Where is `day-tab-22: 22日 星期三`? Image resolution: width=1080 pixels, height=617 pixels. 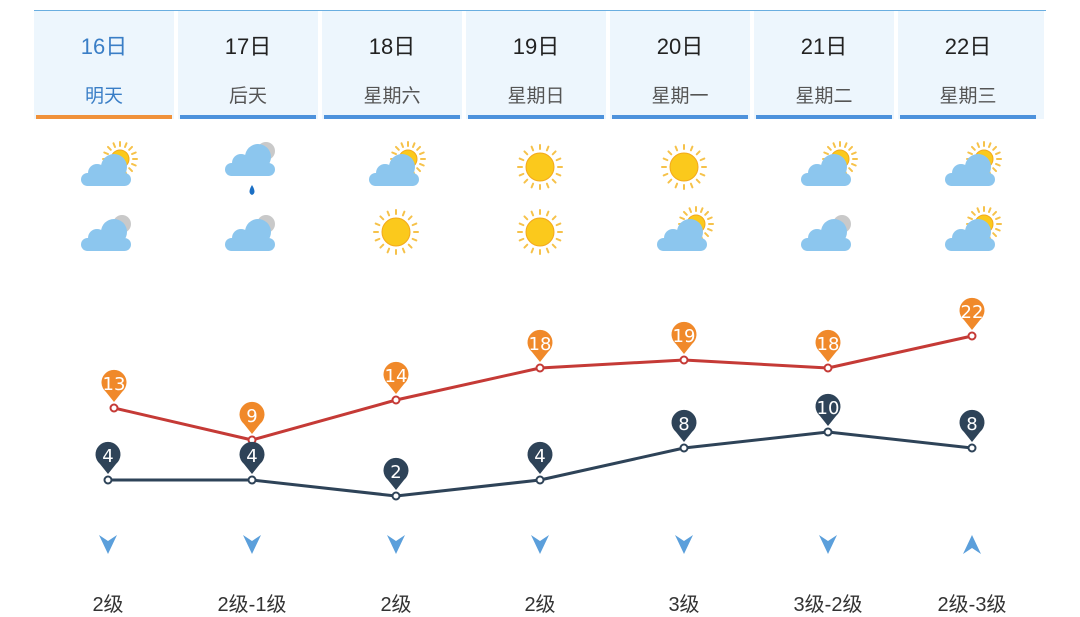
day-tab-22: 22日 星期三 is located at coordinates (968, 65).